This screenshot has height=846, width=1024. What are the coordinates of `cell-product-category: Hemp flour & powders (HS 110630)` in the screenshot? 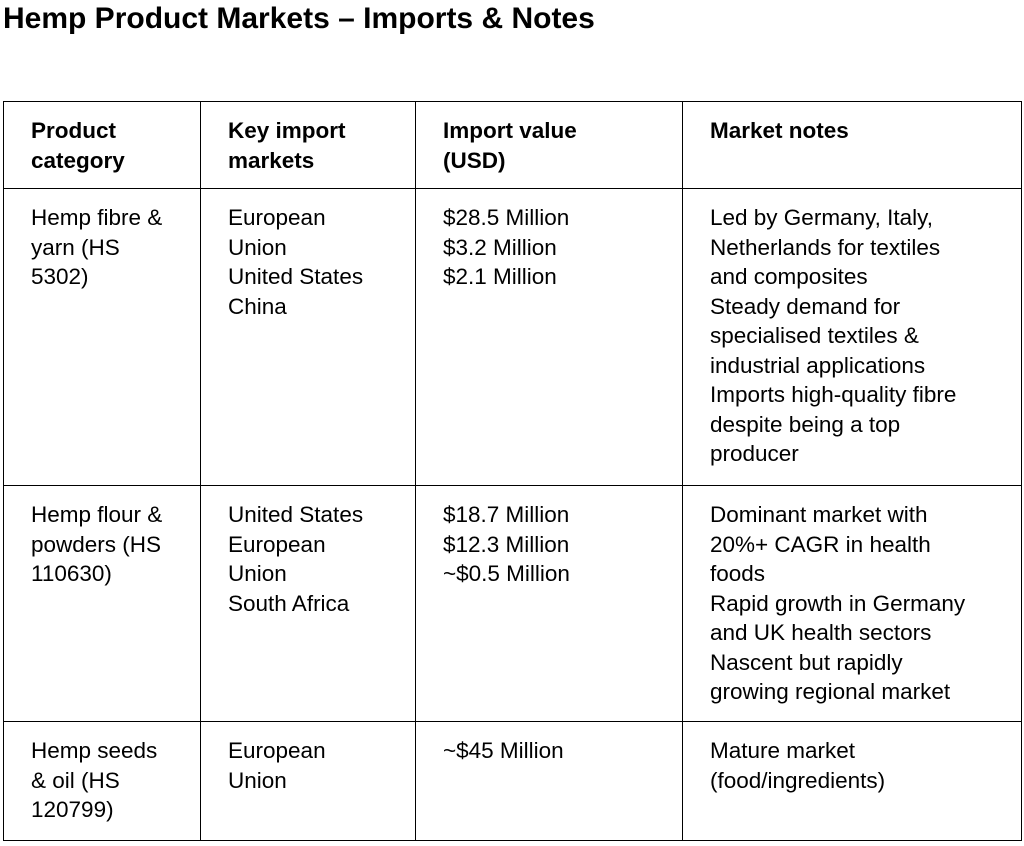 It's located at (102, 603).